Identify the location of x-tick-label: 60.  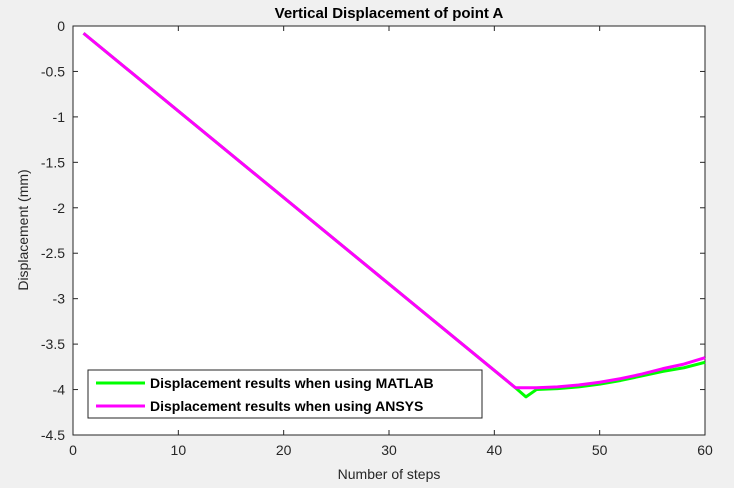
(705, 450).